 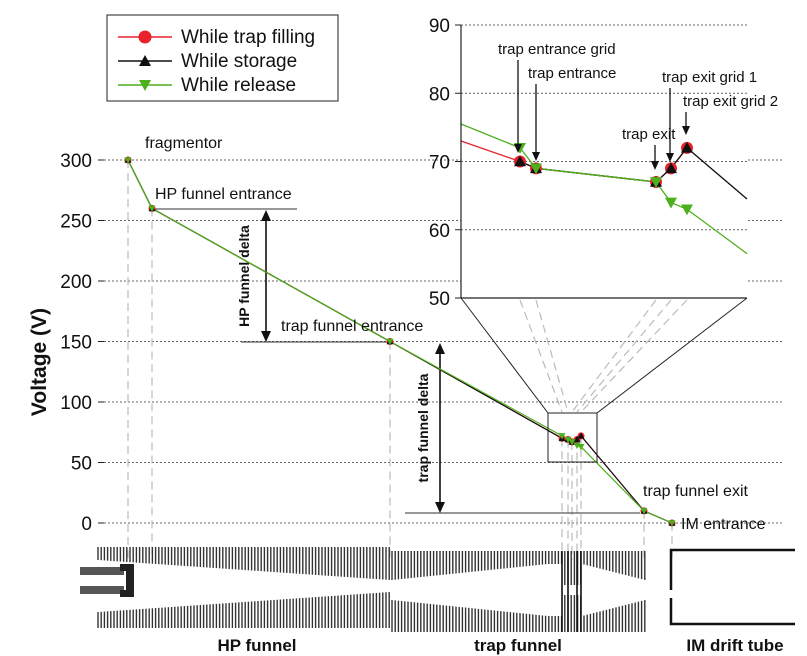 What do you see at coordinates (86, 524) in the screenshot?
I see `y-tick-label: 0` at bounding box center [86, 524].